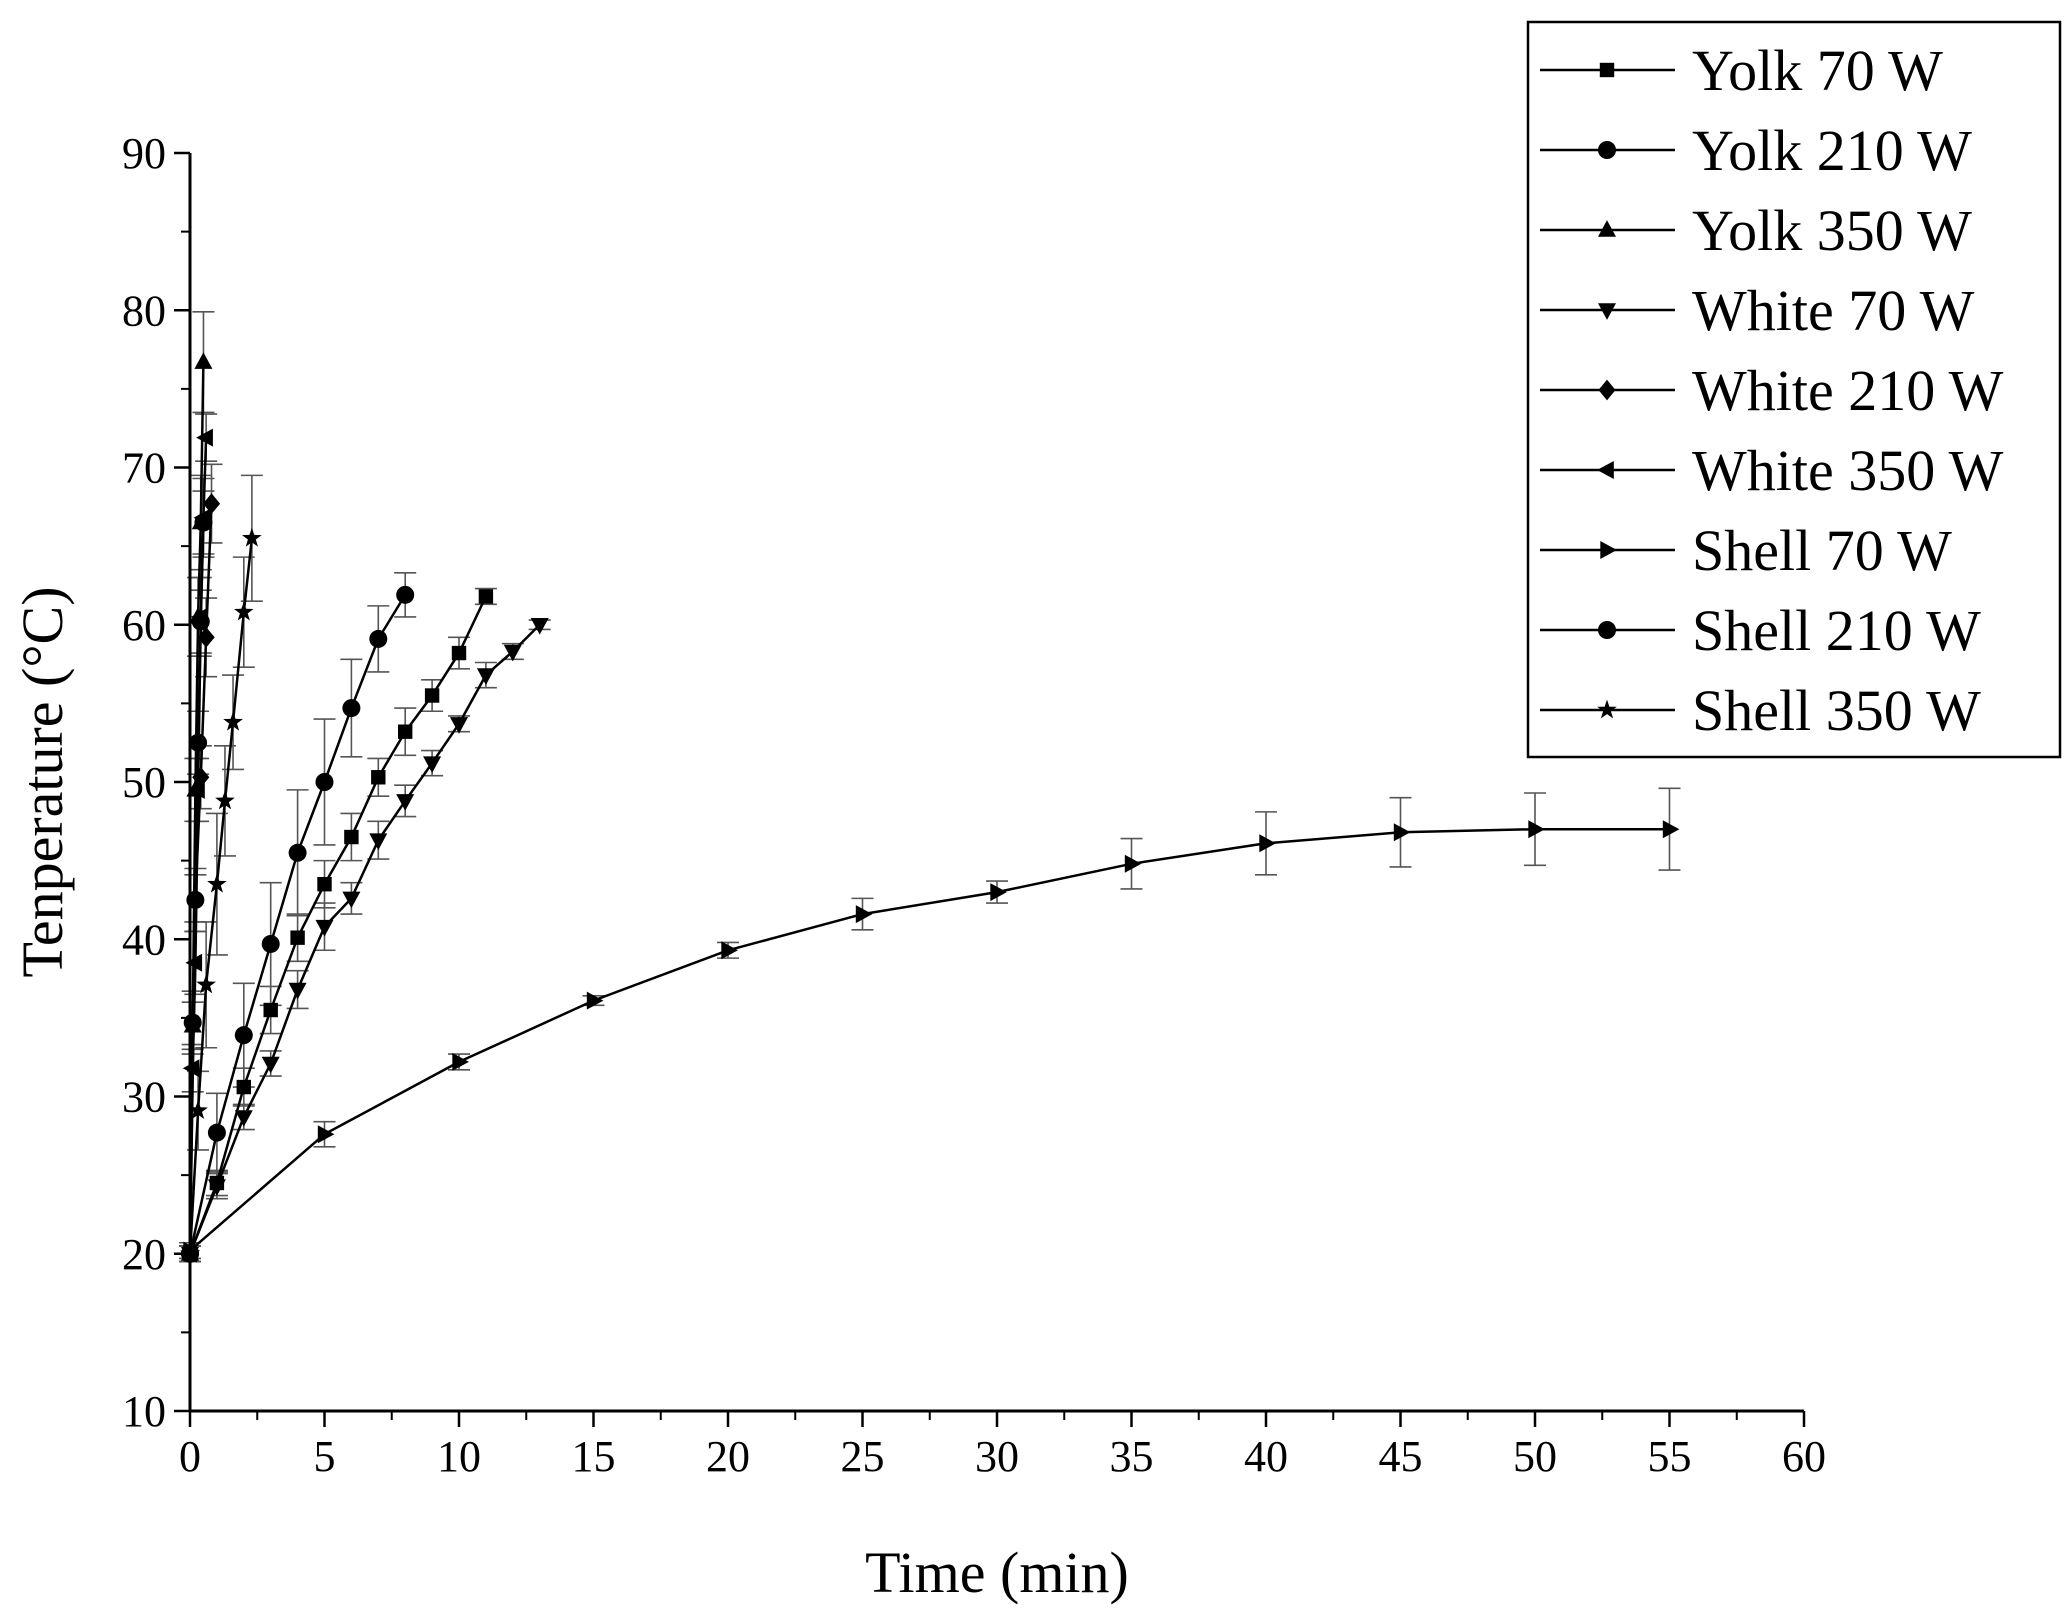 Image resolution: width=2070 pixels, height=1623 pixels. I want to click on x-tick-label: 25, so click(863, 1456).